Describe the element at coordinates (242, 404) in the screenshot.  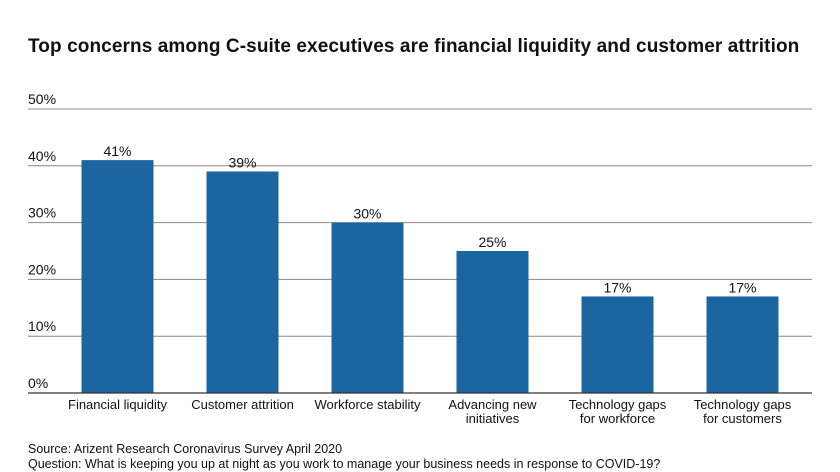
I see `x-category-label: Customer attrition` at that location.